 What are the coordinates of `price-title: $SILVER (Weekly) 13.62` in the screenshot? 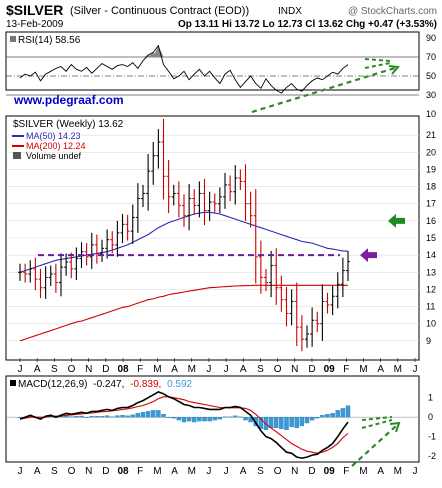 It's located at (68, 124).